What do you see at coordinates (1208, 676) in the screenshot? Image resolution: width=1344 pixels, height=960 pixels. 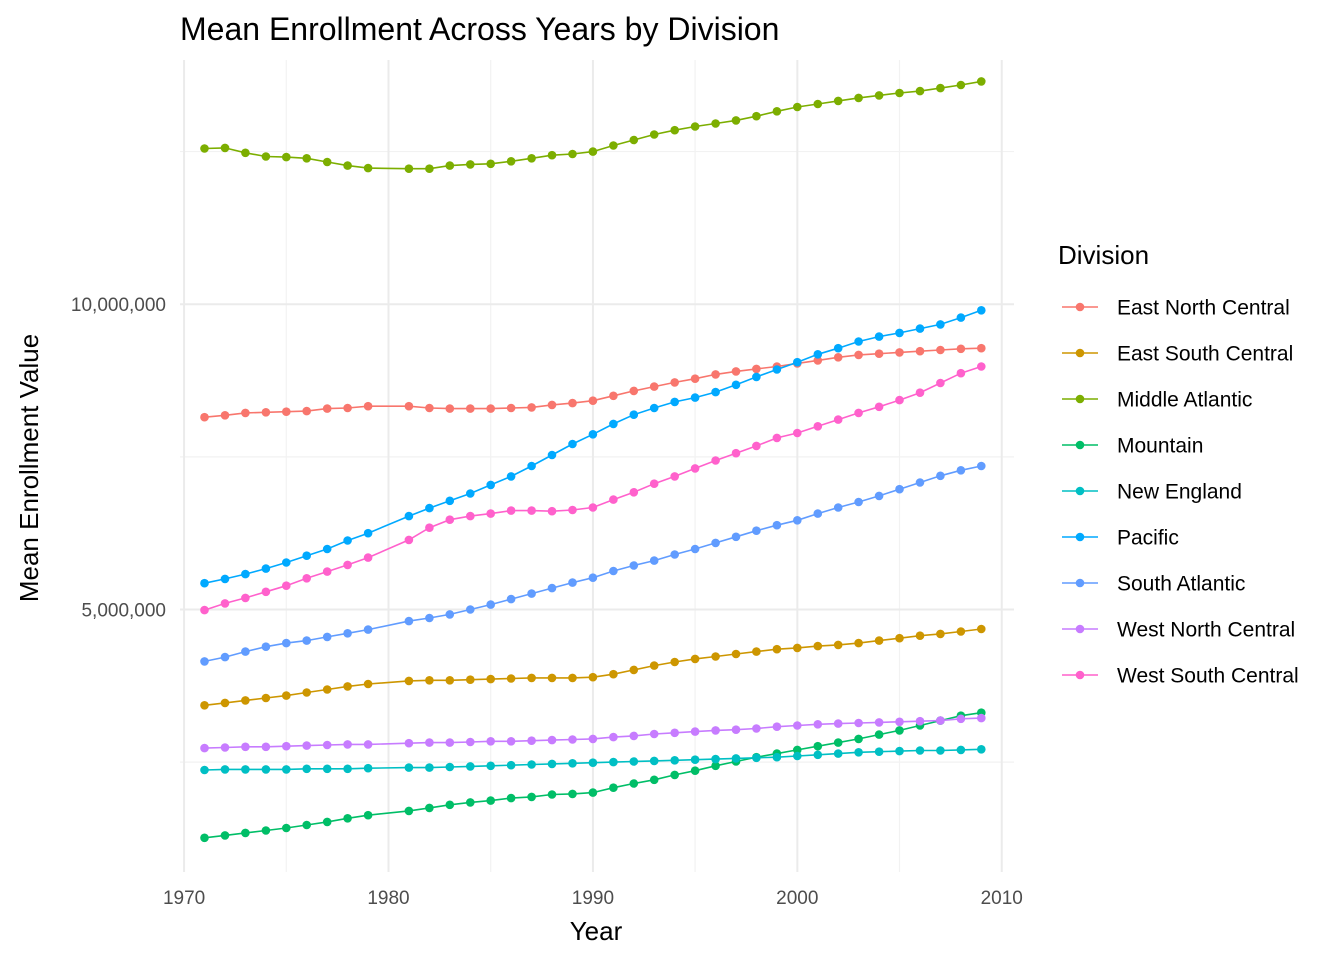 I see `legend-label: West South Central` at bounding box center [1208, 676].